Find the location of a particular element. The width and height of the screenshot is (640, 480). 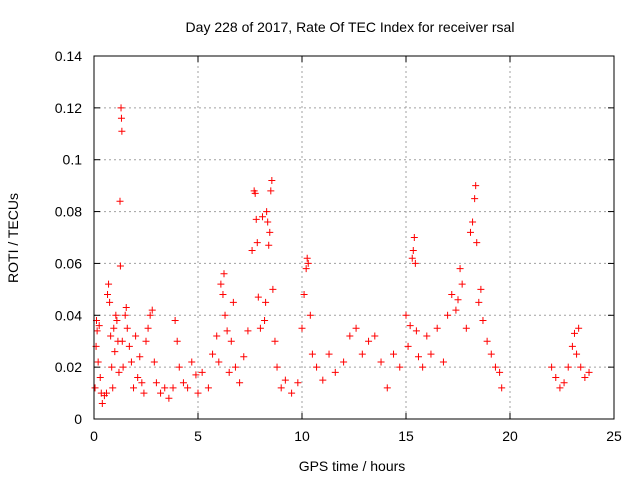

y-tick-label: 0.14 is located at coordinates (68, 56).